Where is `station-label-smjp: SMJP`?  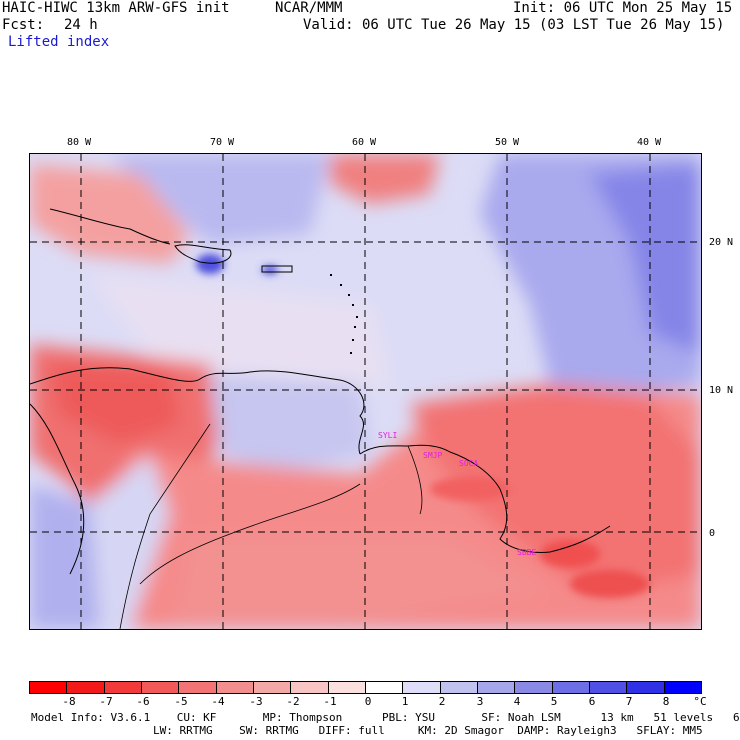
station-label-smjp: SMJP is located at coordinates (433, 455).